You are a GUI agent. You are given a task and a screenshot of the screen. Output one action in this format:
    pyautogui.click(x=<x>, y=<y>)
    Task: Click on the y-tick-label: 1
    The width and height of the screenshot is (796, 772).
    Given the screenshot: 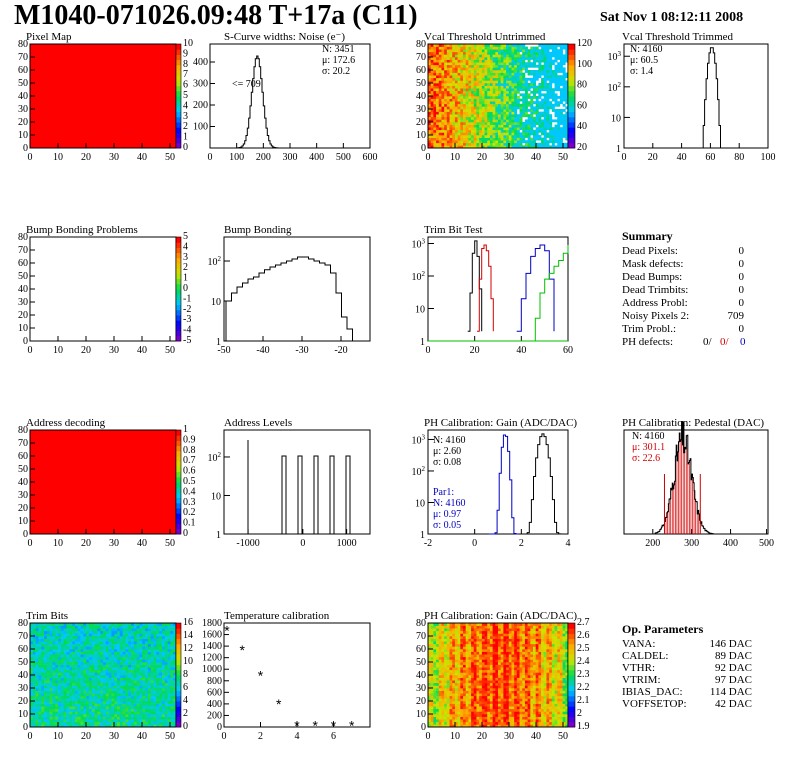 What is the action you would take?
    pyautogui.click(x=422, y=535)
    